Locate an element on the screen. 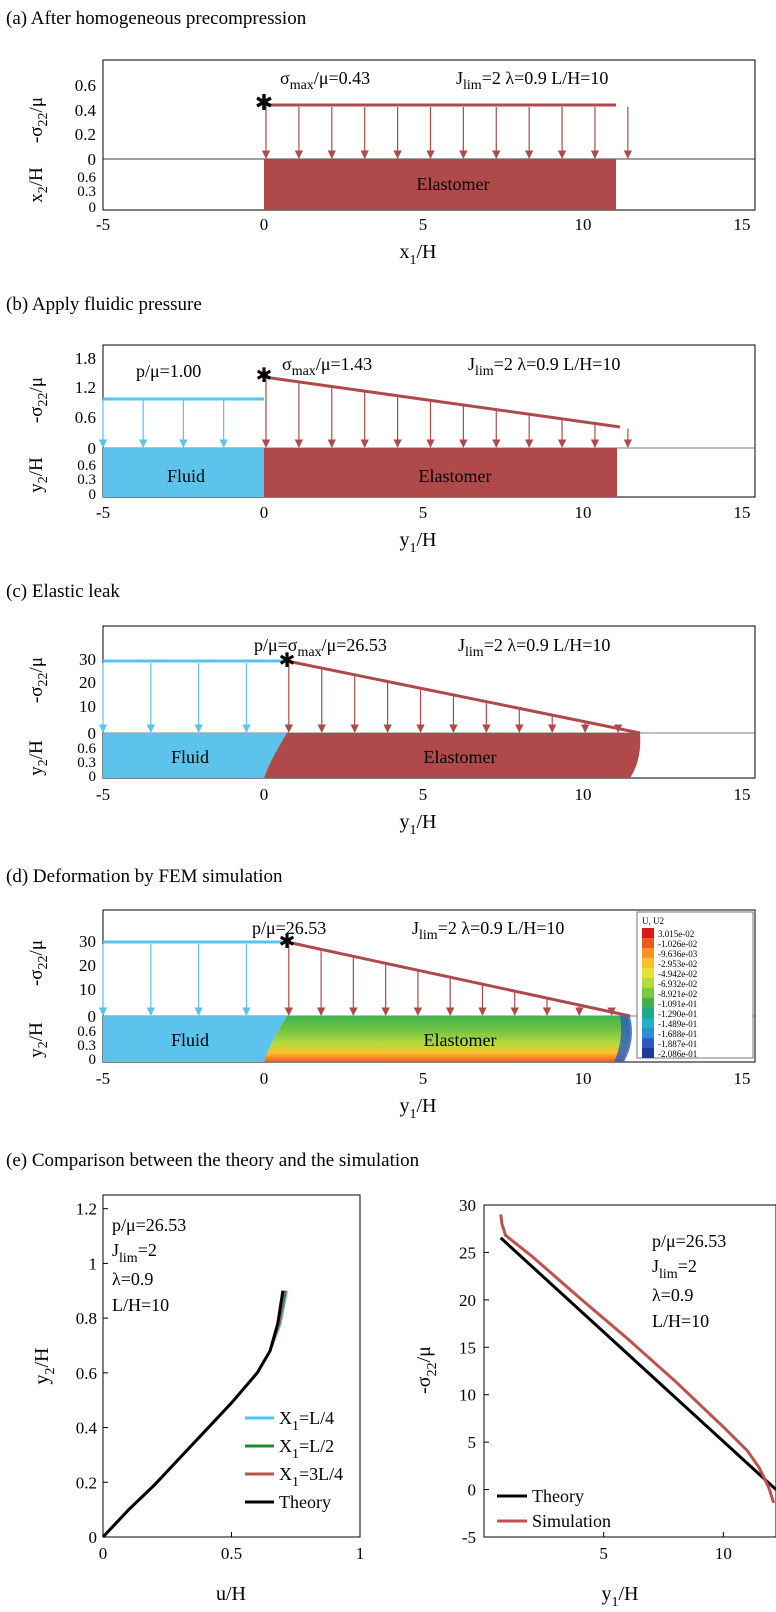 The height and width of the screenshot is (1612, 776). panel-a-ann-params: Jlim=2 λ=0.9 L/H=10 is located at coordinates (532, 80).